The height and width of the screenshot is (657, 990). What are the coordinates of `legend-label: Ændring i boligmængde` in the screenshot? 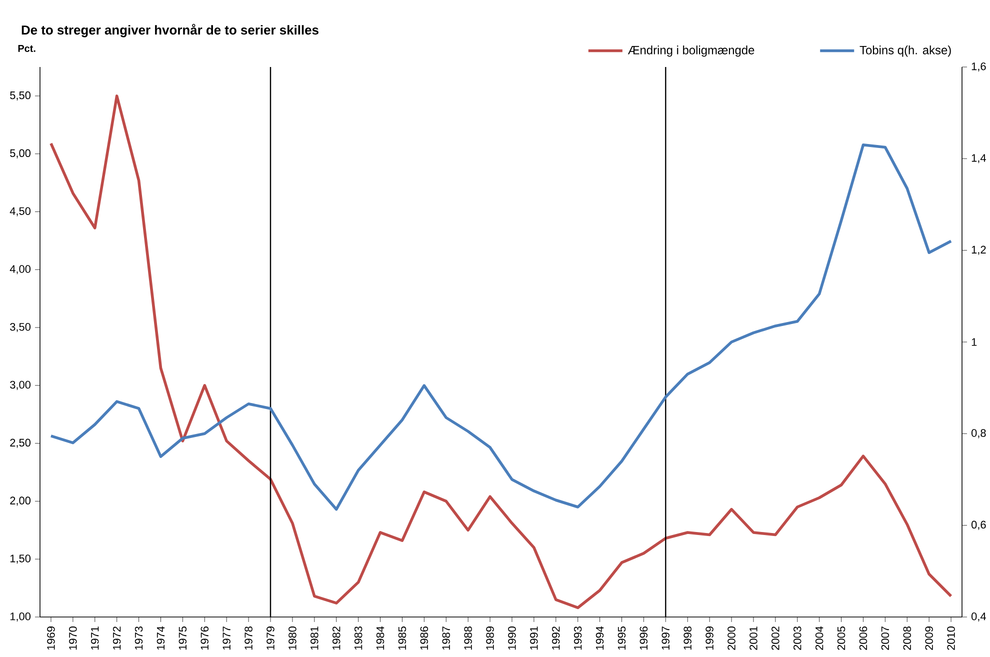 It's located at (691, 51).